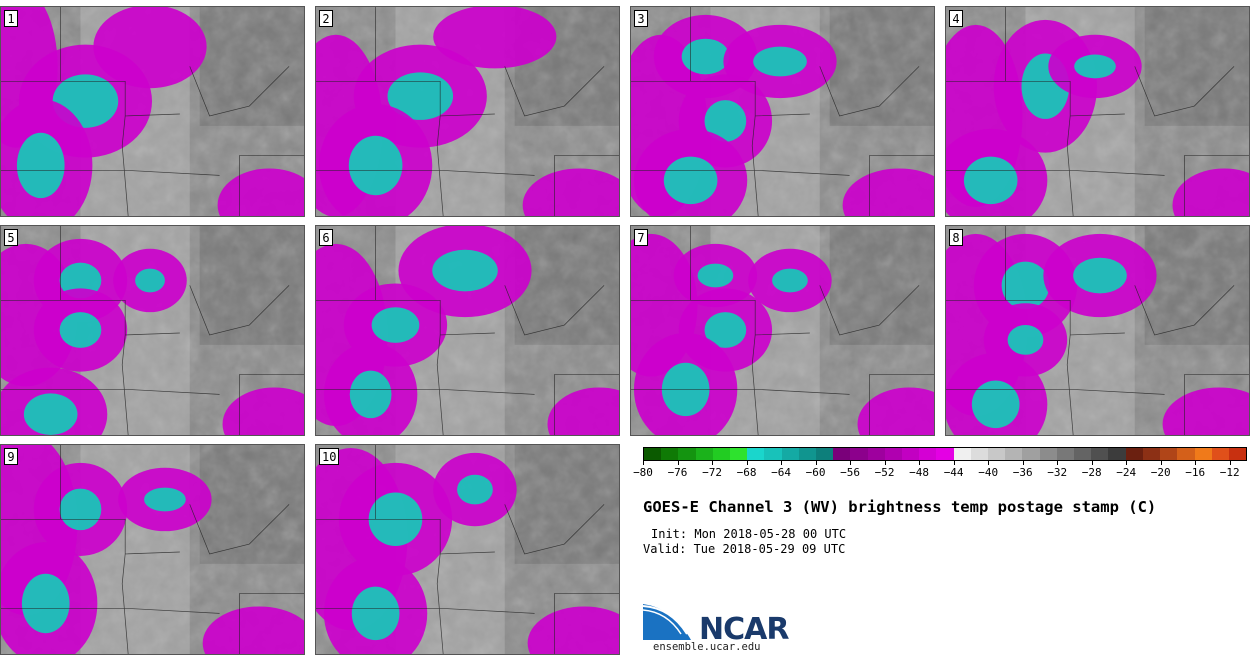  Describe the element at coordinates (1022, 472) in the screenshot. I see `colorbar-tick-label: −36` at that location.